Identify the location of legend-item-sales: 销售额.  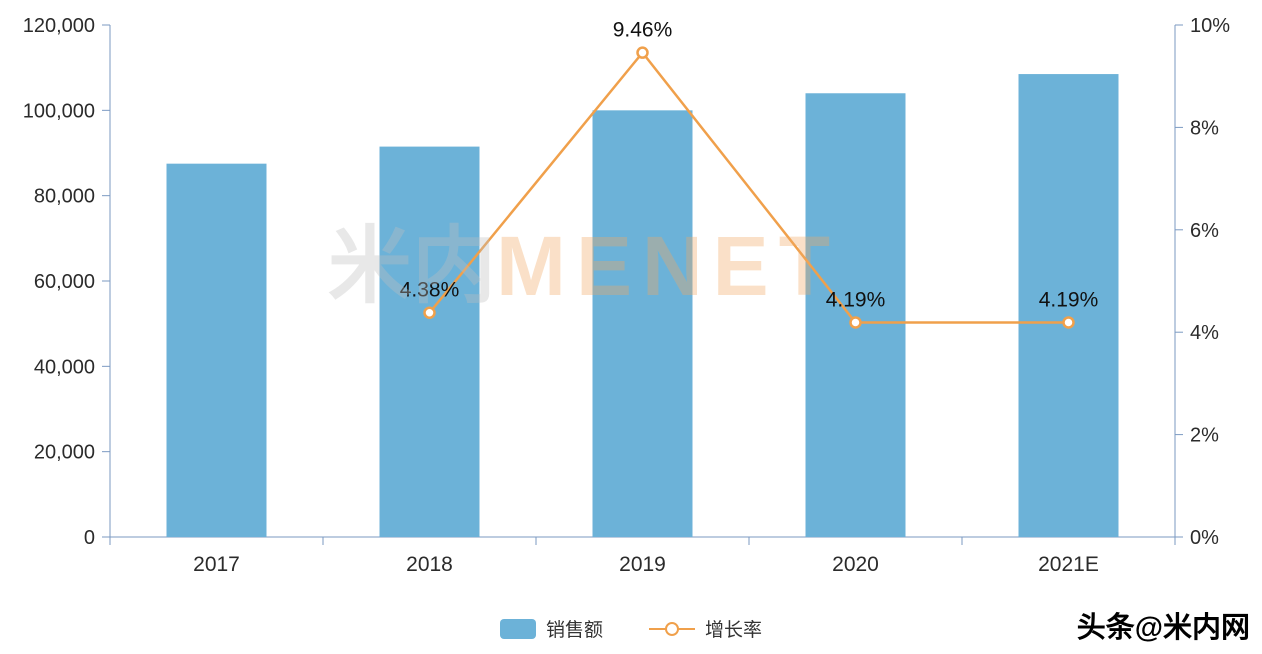
(551, 628).